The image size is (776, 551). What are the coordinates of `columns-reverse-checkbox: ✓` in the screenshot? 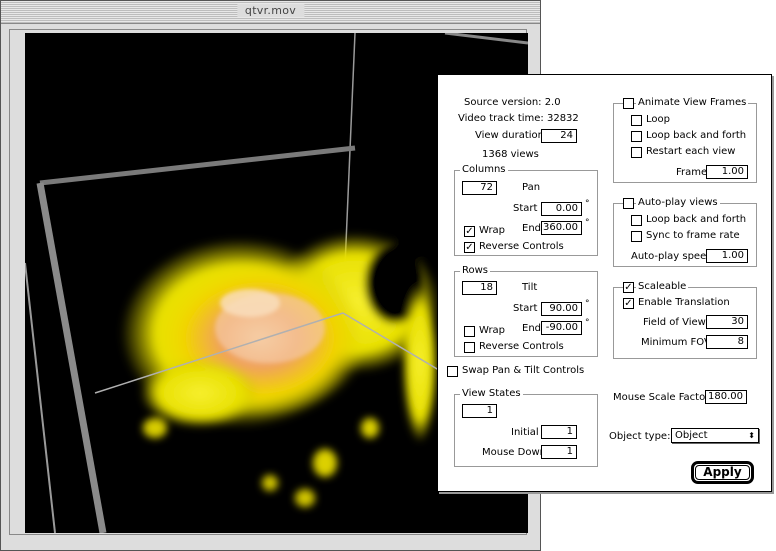 It's located at (469, 247).